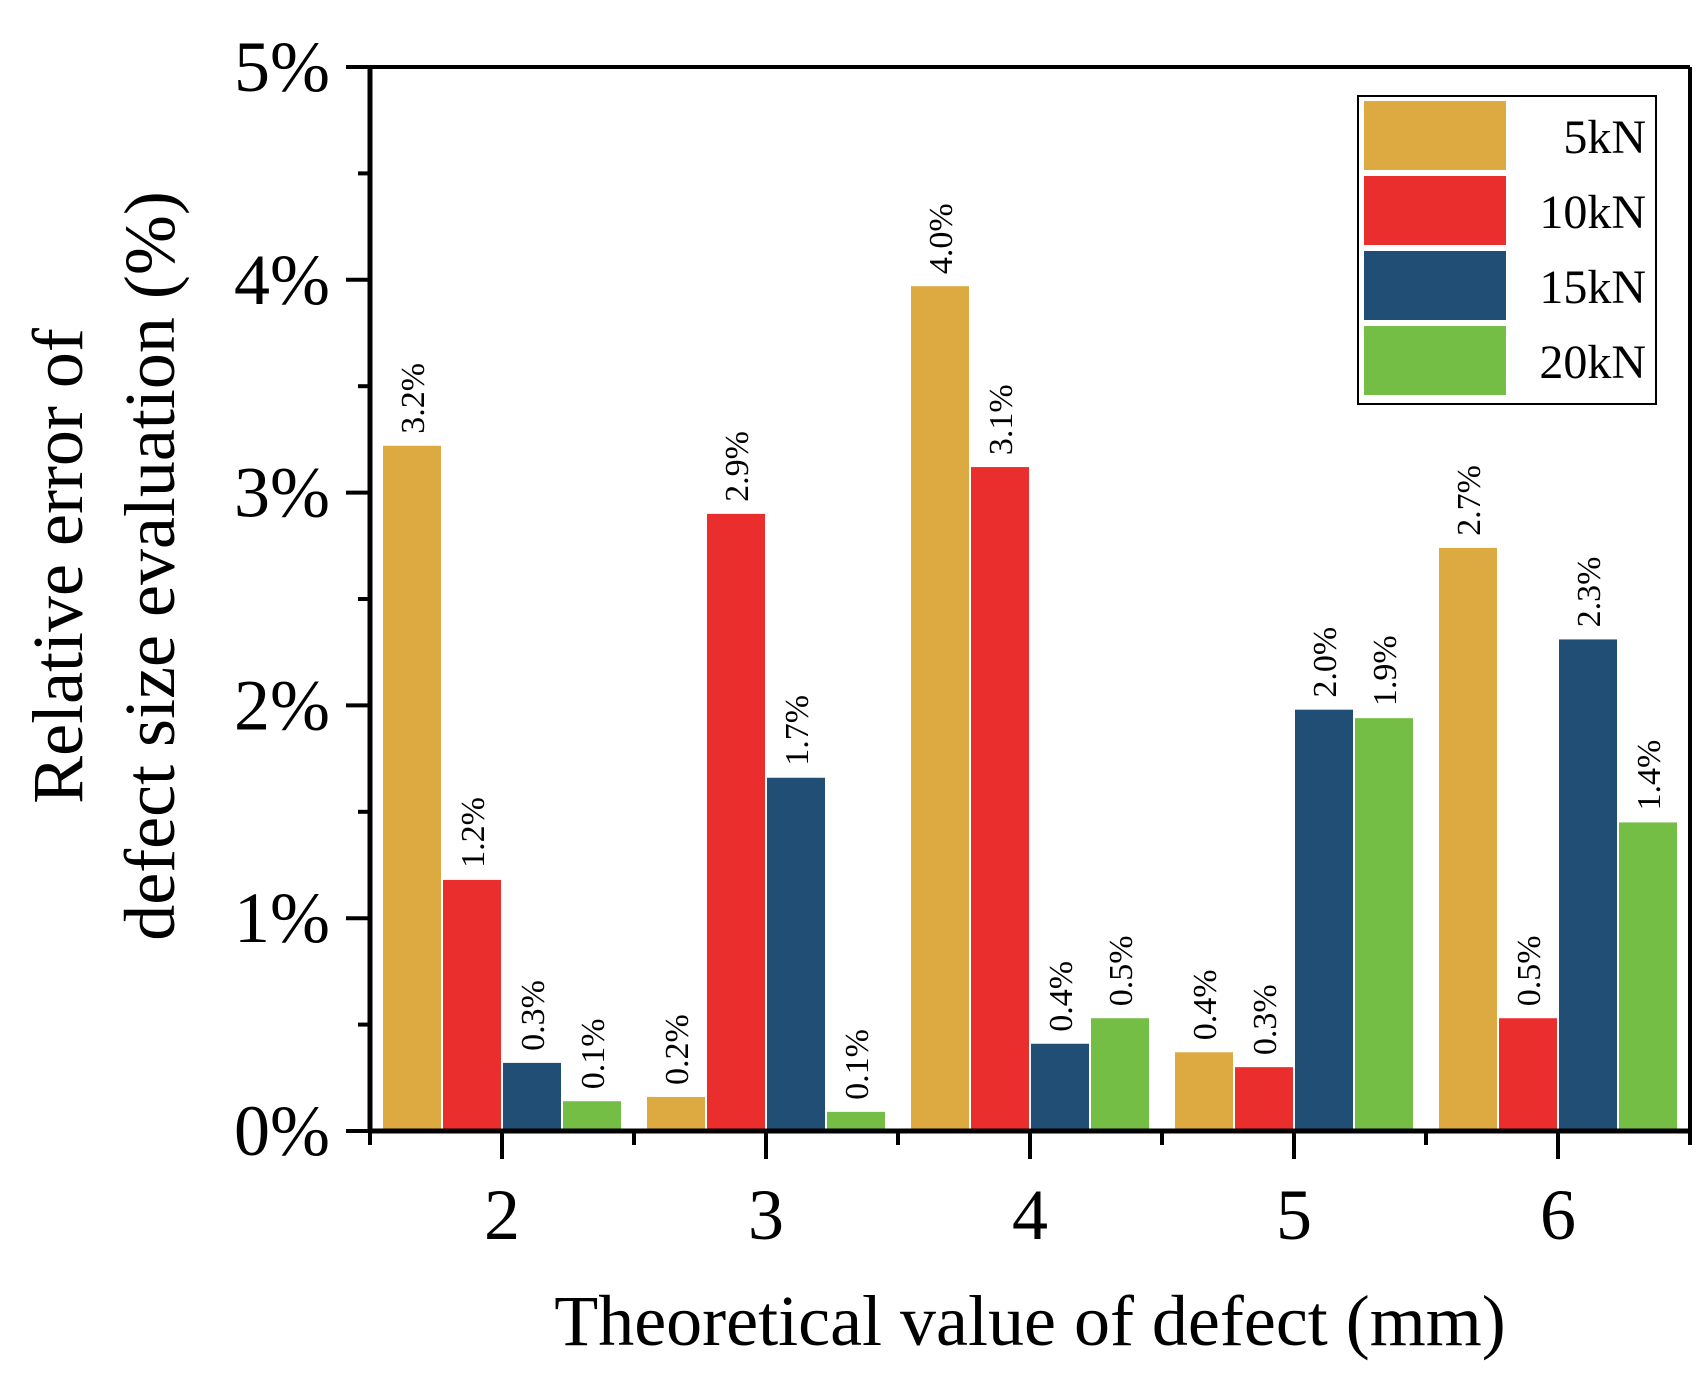 Image resolution: width=1706 pixels, height=1384 pixels. I want to click on legend-swatch-10kN, so click(1435, 210).